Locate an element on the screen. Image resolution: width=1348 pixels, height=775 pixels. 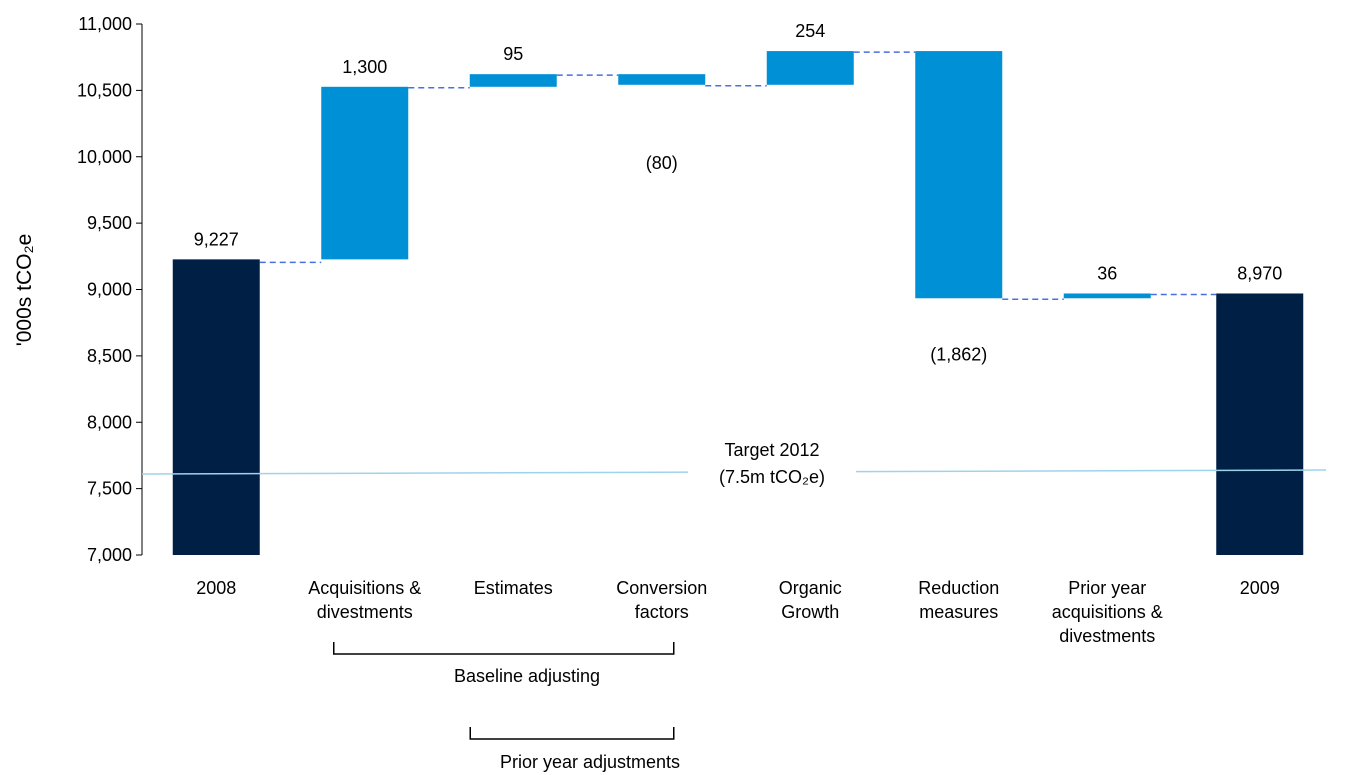
category-label-7: 2009 is located at coordinates (1260, 588).